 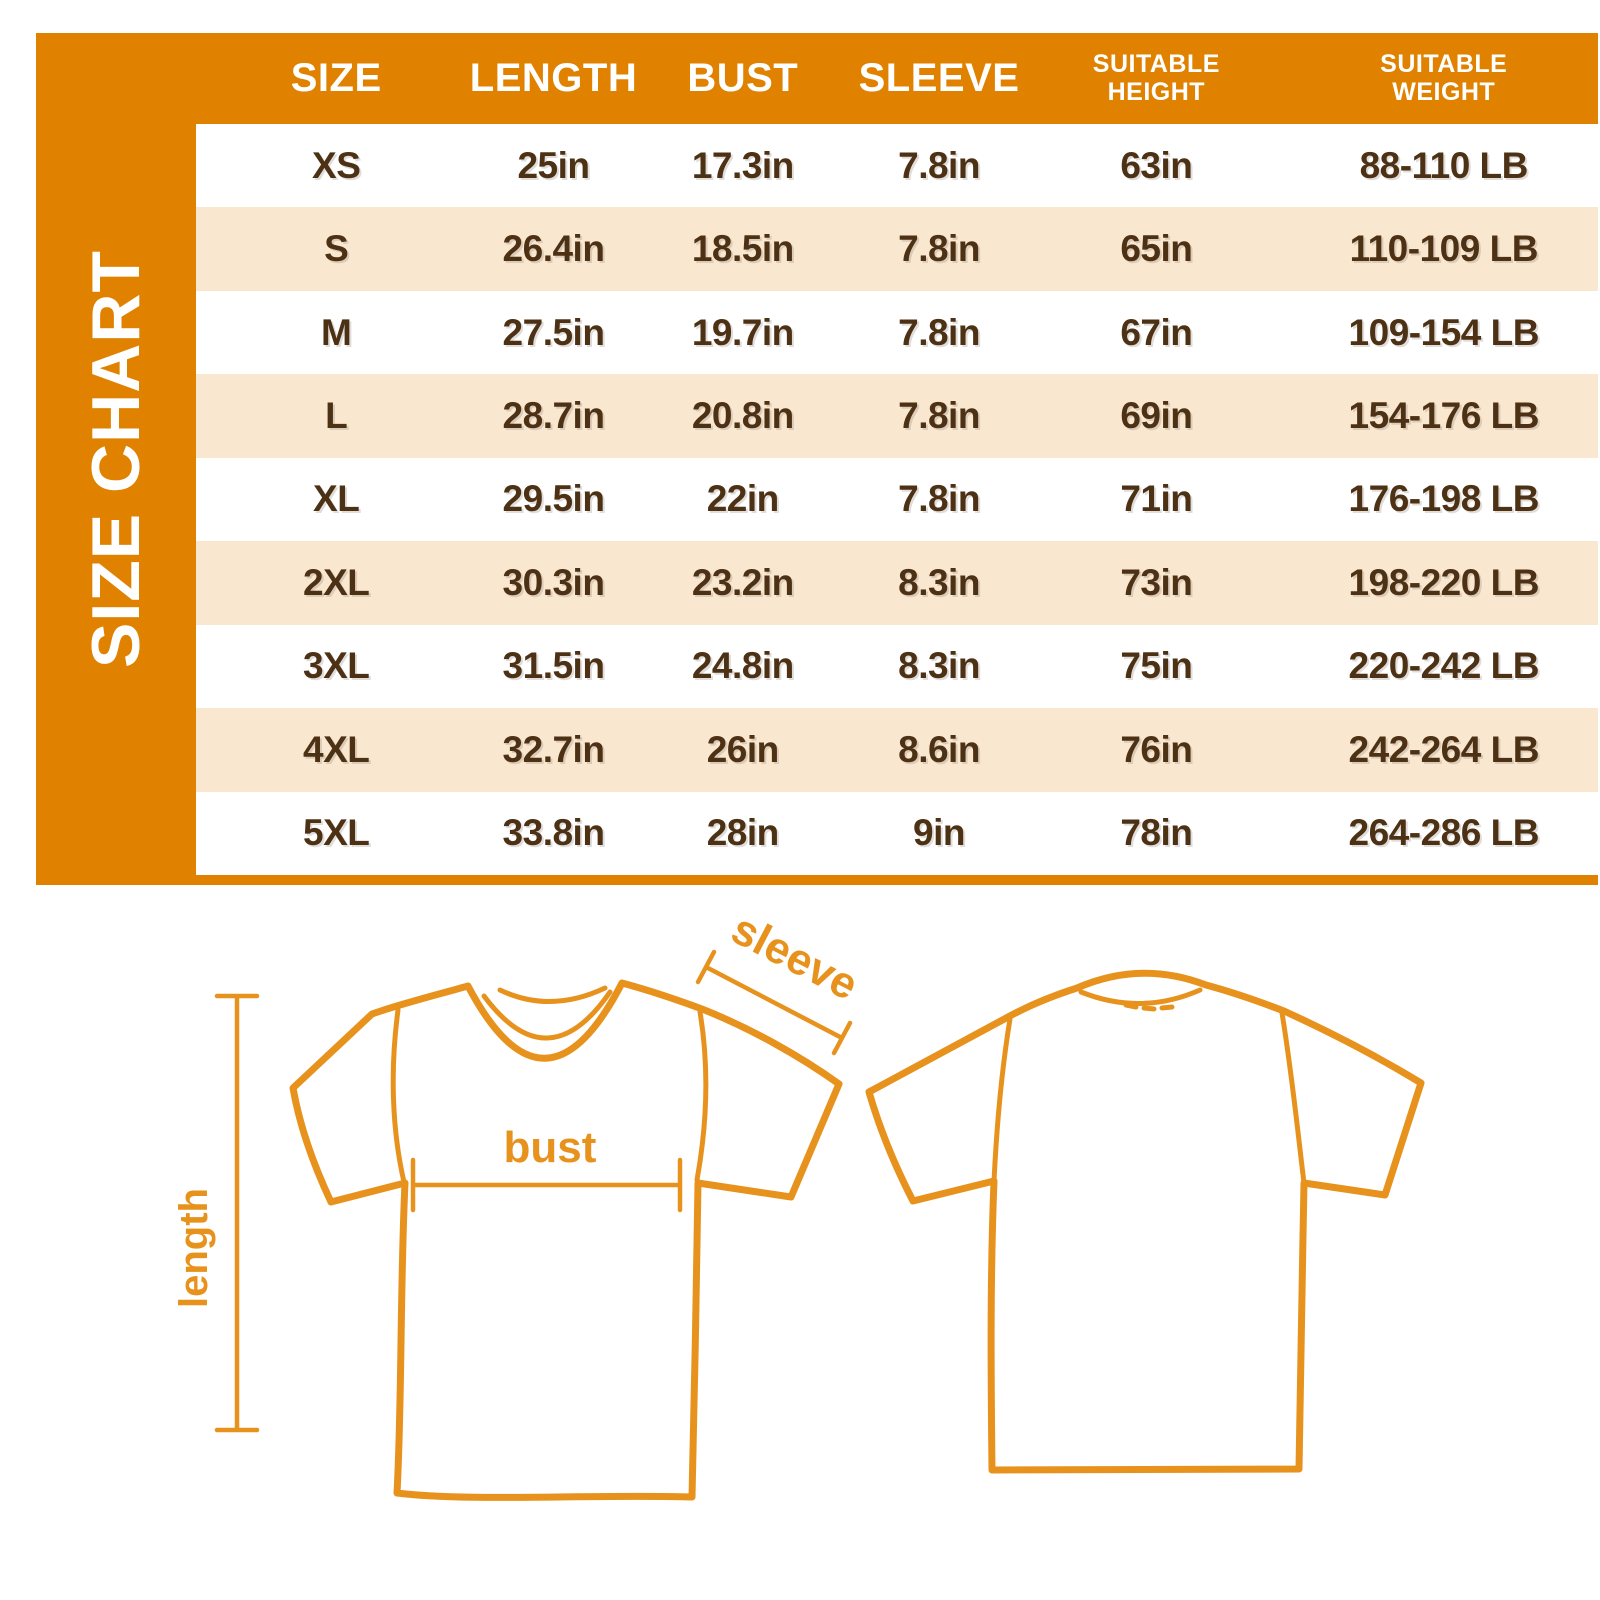 What do you see at coordinates (897, 750) in the screenshot?
I see `table-row-4xl: 4XL 32.7in 26in 8.6in 76in 242-264 LB` at bounding box center [897, 750].